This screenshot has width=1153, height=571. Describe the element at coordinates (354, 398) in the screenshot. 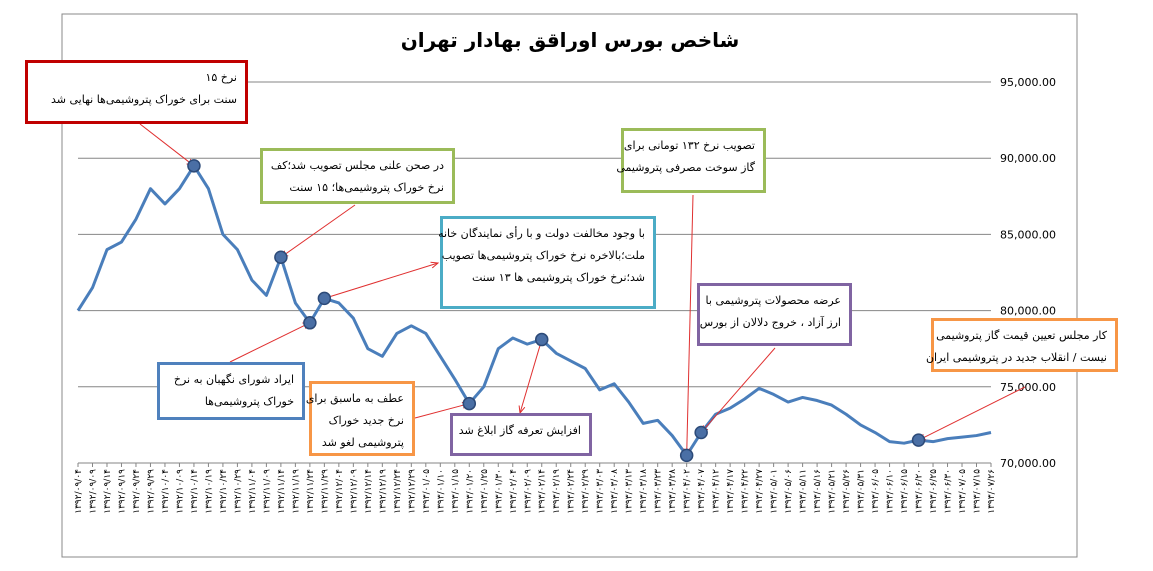

I see `annotation-text: عطف به ماسبق برای` at that location.